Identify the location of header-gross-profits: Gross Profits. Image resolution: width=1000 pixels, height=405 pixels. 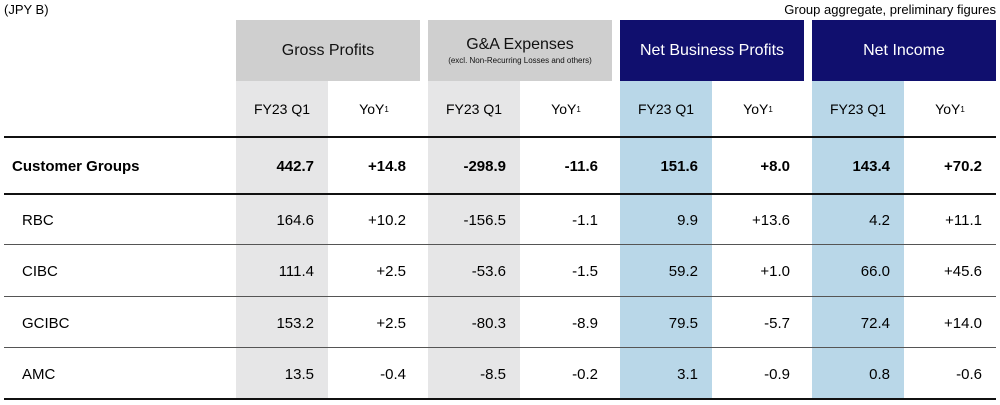
(328, 50).